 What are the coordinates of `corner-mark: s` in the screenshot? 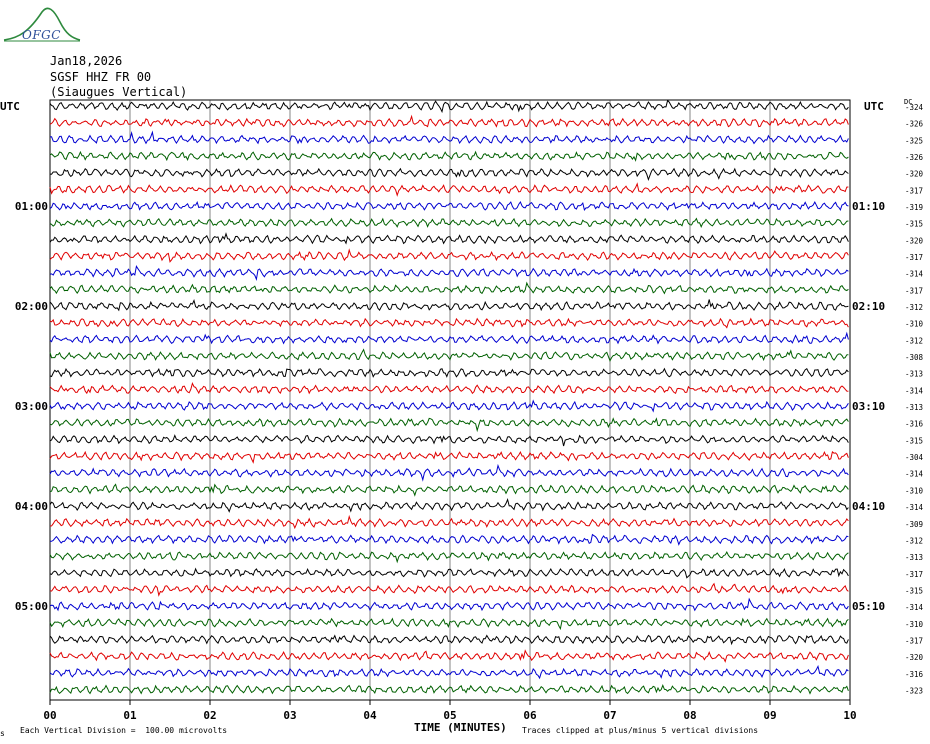 It's located at (2, 733).